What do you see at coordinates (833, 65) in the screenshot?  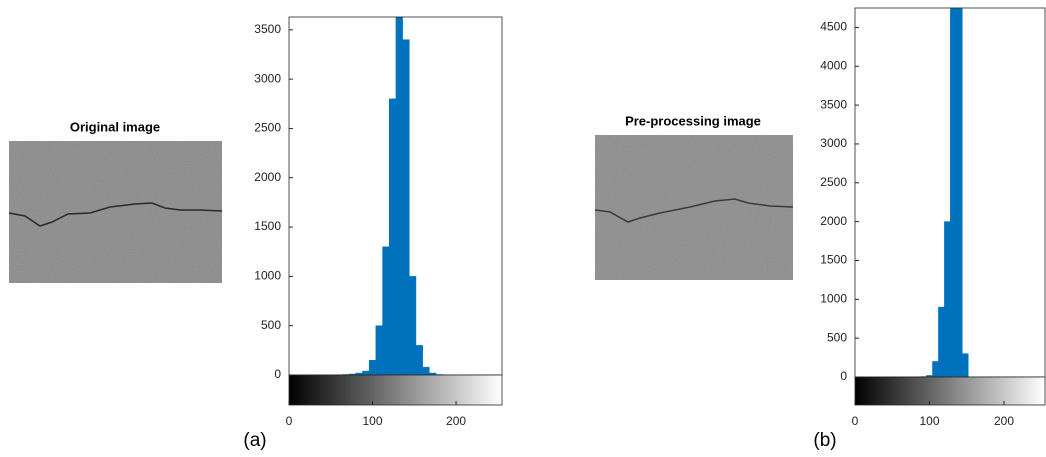 I see `y-tick-label: 4000` at bounding box center [833, 65].